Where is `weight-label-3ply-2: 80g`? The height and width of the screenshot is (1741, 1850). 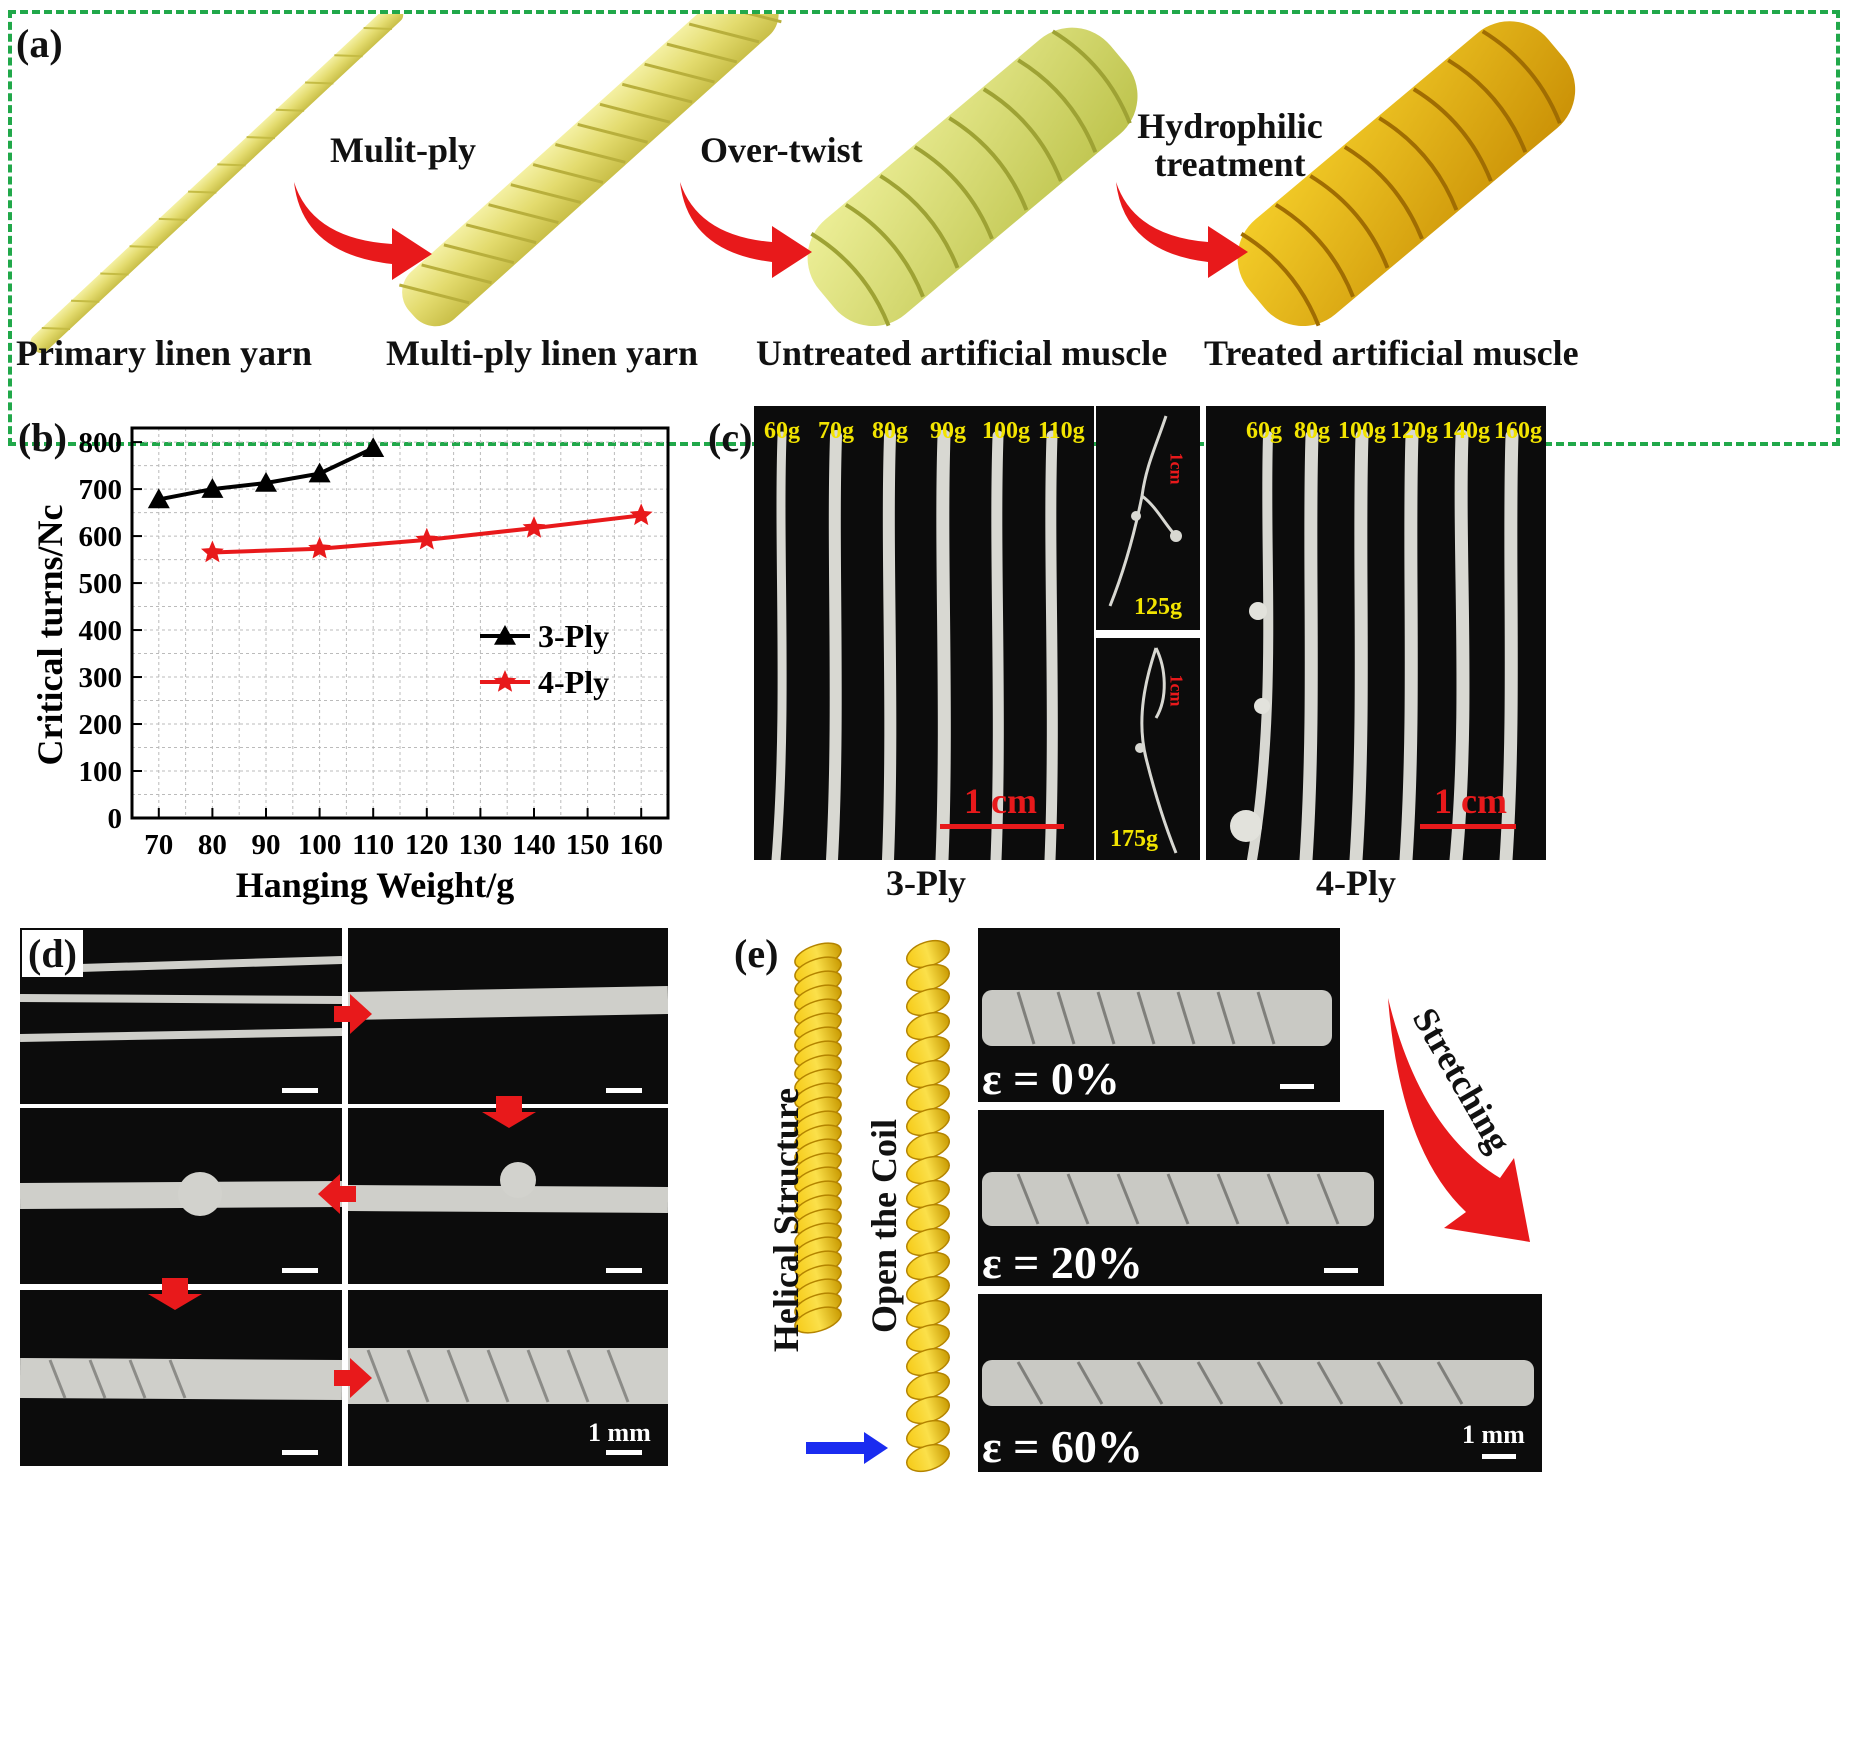 weight-label-3ply-2: 80g is located at coordinates (890, 431).